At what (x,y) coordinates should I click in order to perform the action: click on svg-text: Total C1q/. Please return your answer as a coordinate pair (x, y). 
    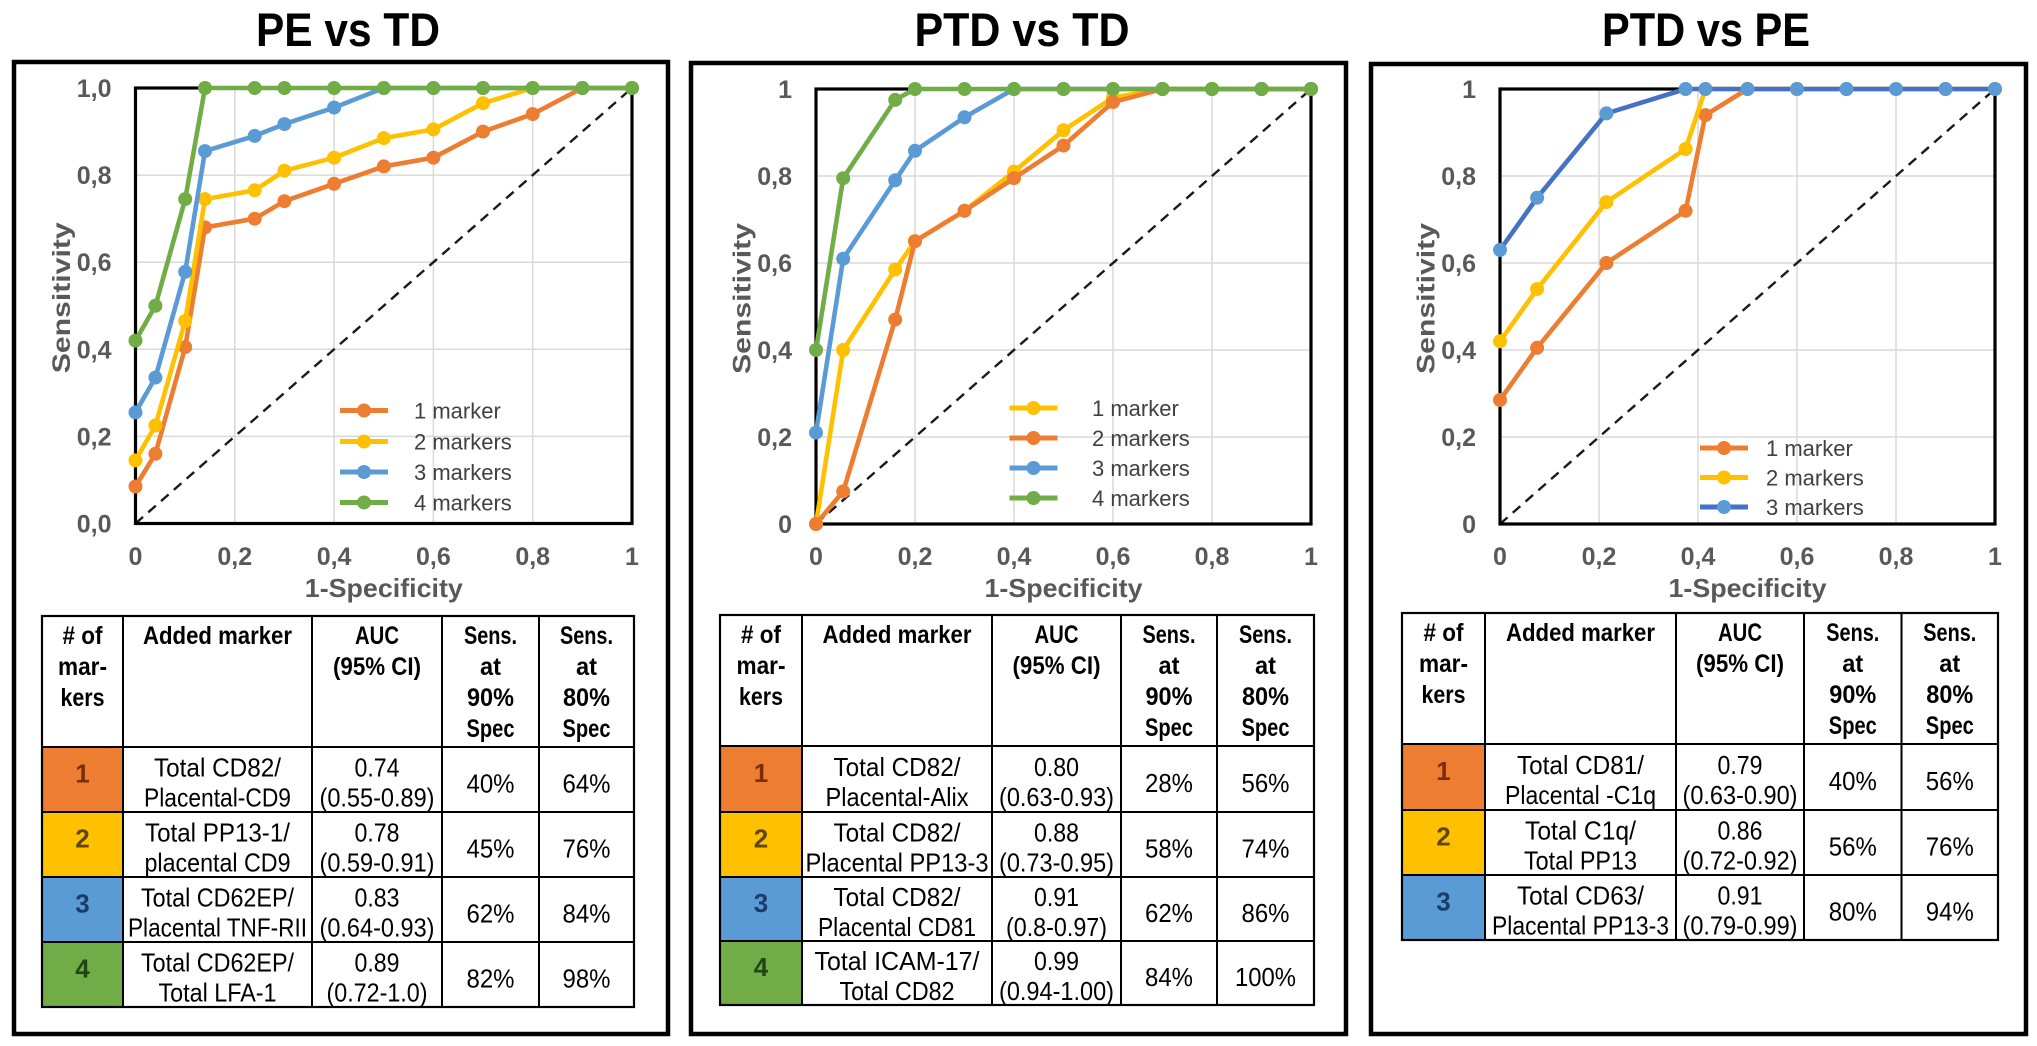
    Looking at the image, I should click on (1581, 831).